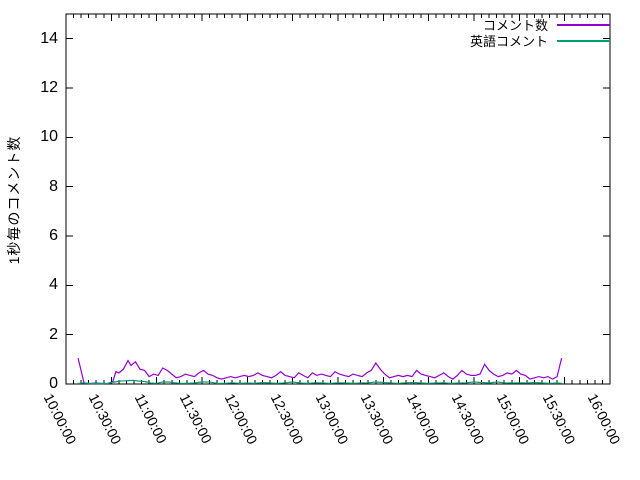 This screenshot has height=480, width=640. What do you see at coordinates (53, 334) in the screenshot?
I see `y-tick-label: 2` at bounding box center [53, 334].